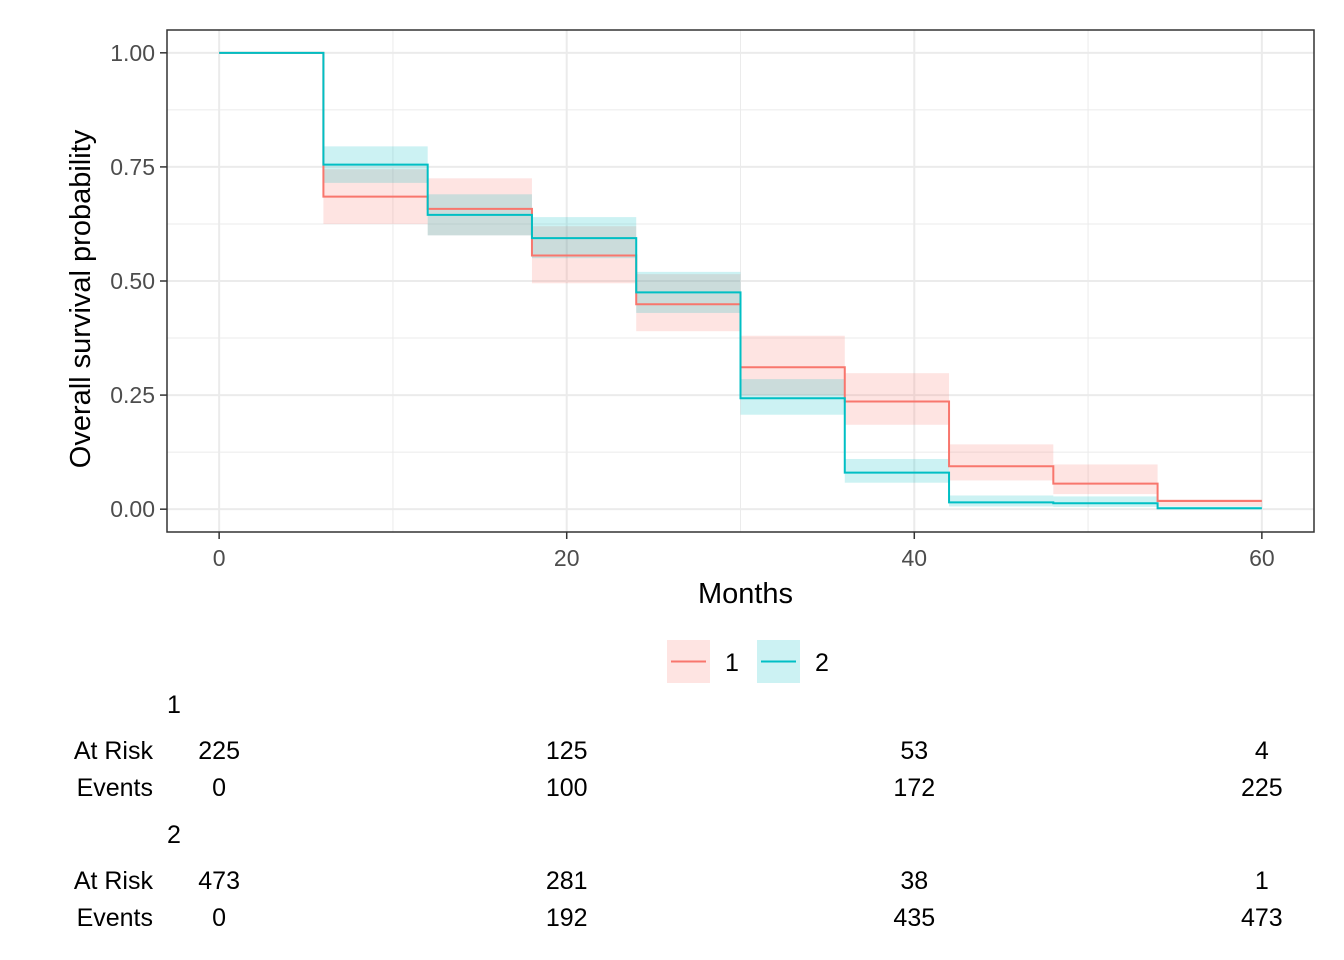 The height and width of the screenshot is (960, 1344). What do you see at coordinates (914, 558) in the screenshot?
I see `x-axis-tick-label: 40` at bounding box center [914, 558].